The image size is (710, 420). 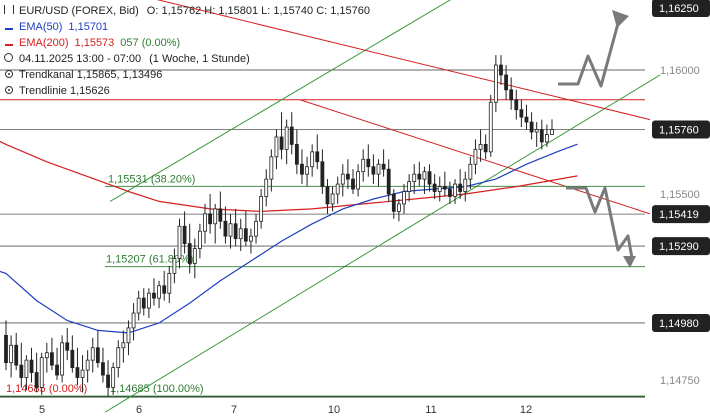 I want to click on price-label: 1,16000, so click(x=680, y=71).